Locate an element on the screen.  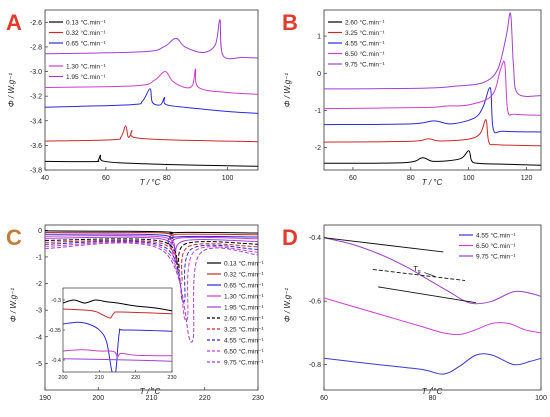
x-tick-label: 220 is located at coordinates (205, 398).